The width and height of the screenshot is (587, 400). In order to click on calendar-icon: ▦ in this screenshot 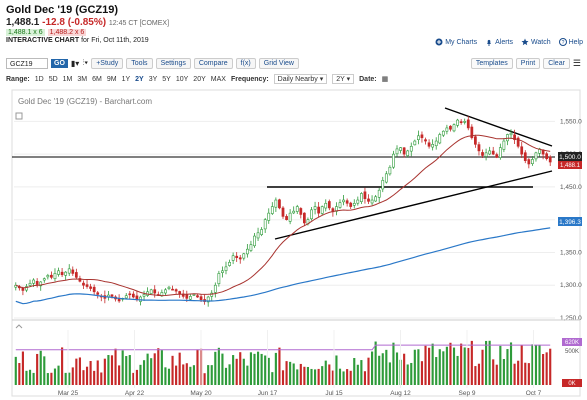, I will do `click(385, 79)`.